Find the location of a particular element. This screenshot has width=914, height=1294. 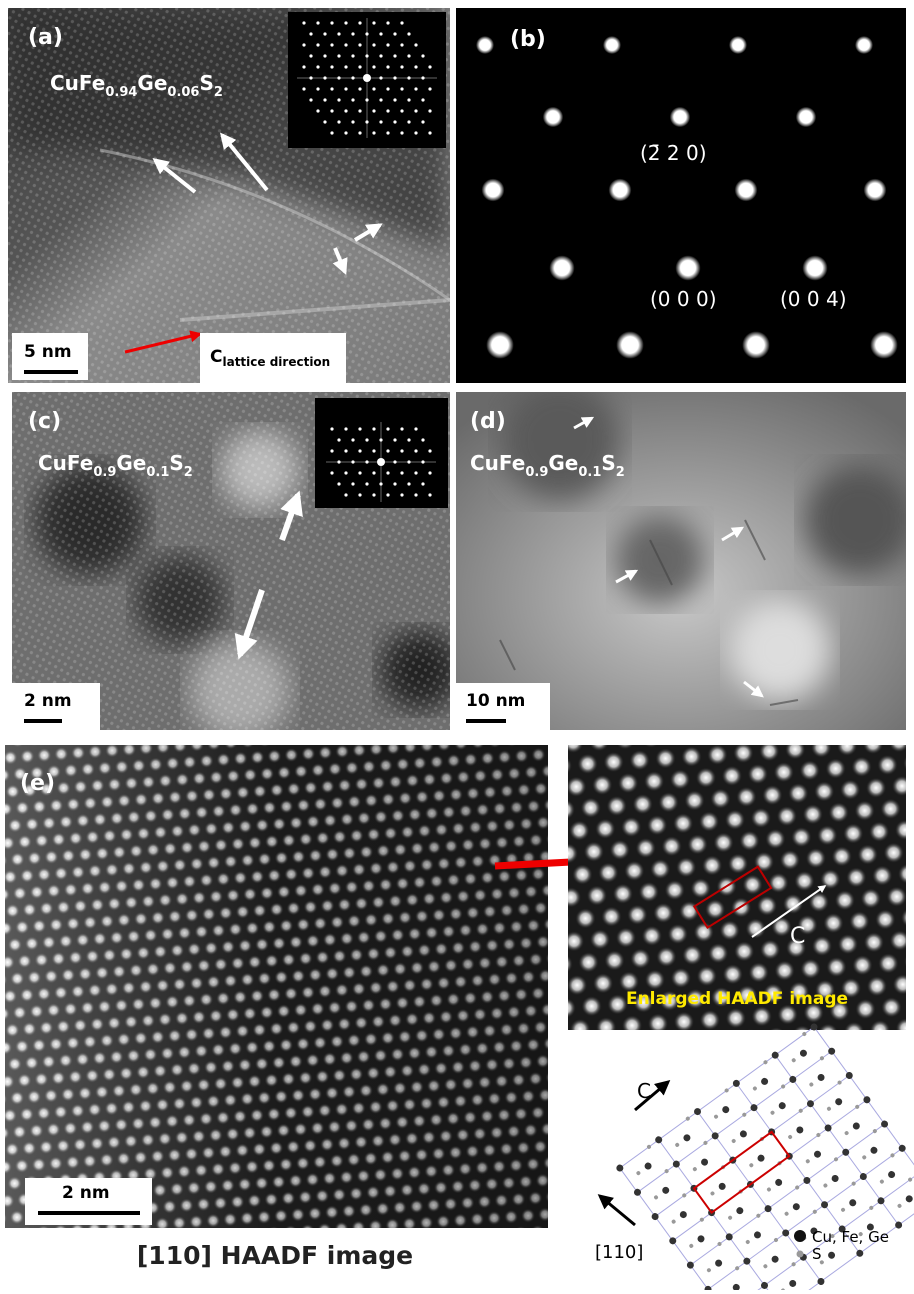

spot-label: (0 0 4) is located at coordinates (813, 299).